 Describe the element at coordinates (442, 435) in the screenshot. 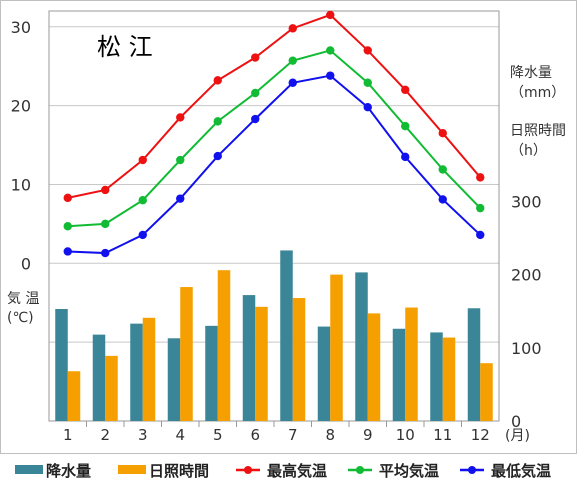

I see `x-tick-label: 11` at that location.